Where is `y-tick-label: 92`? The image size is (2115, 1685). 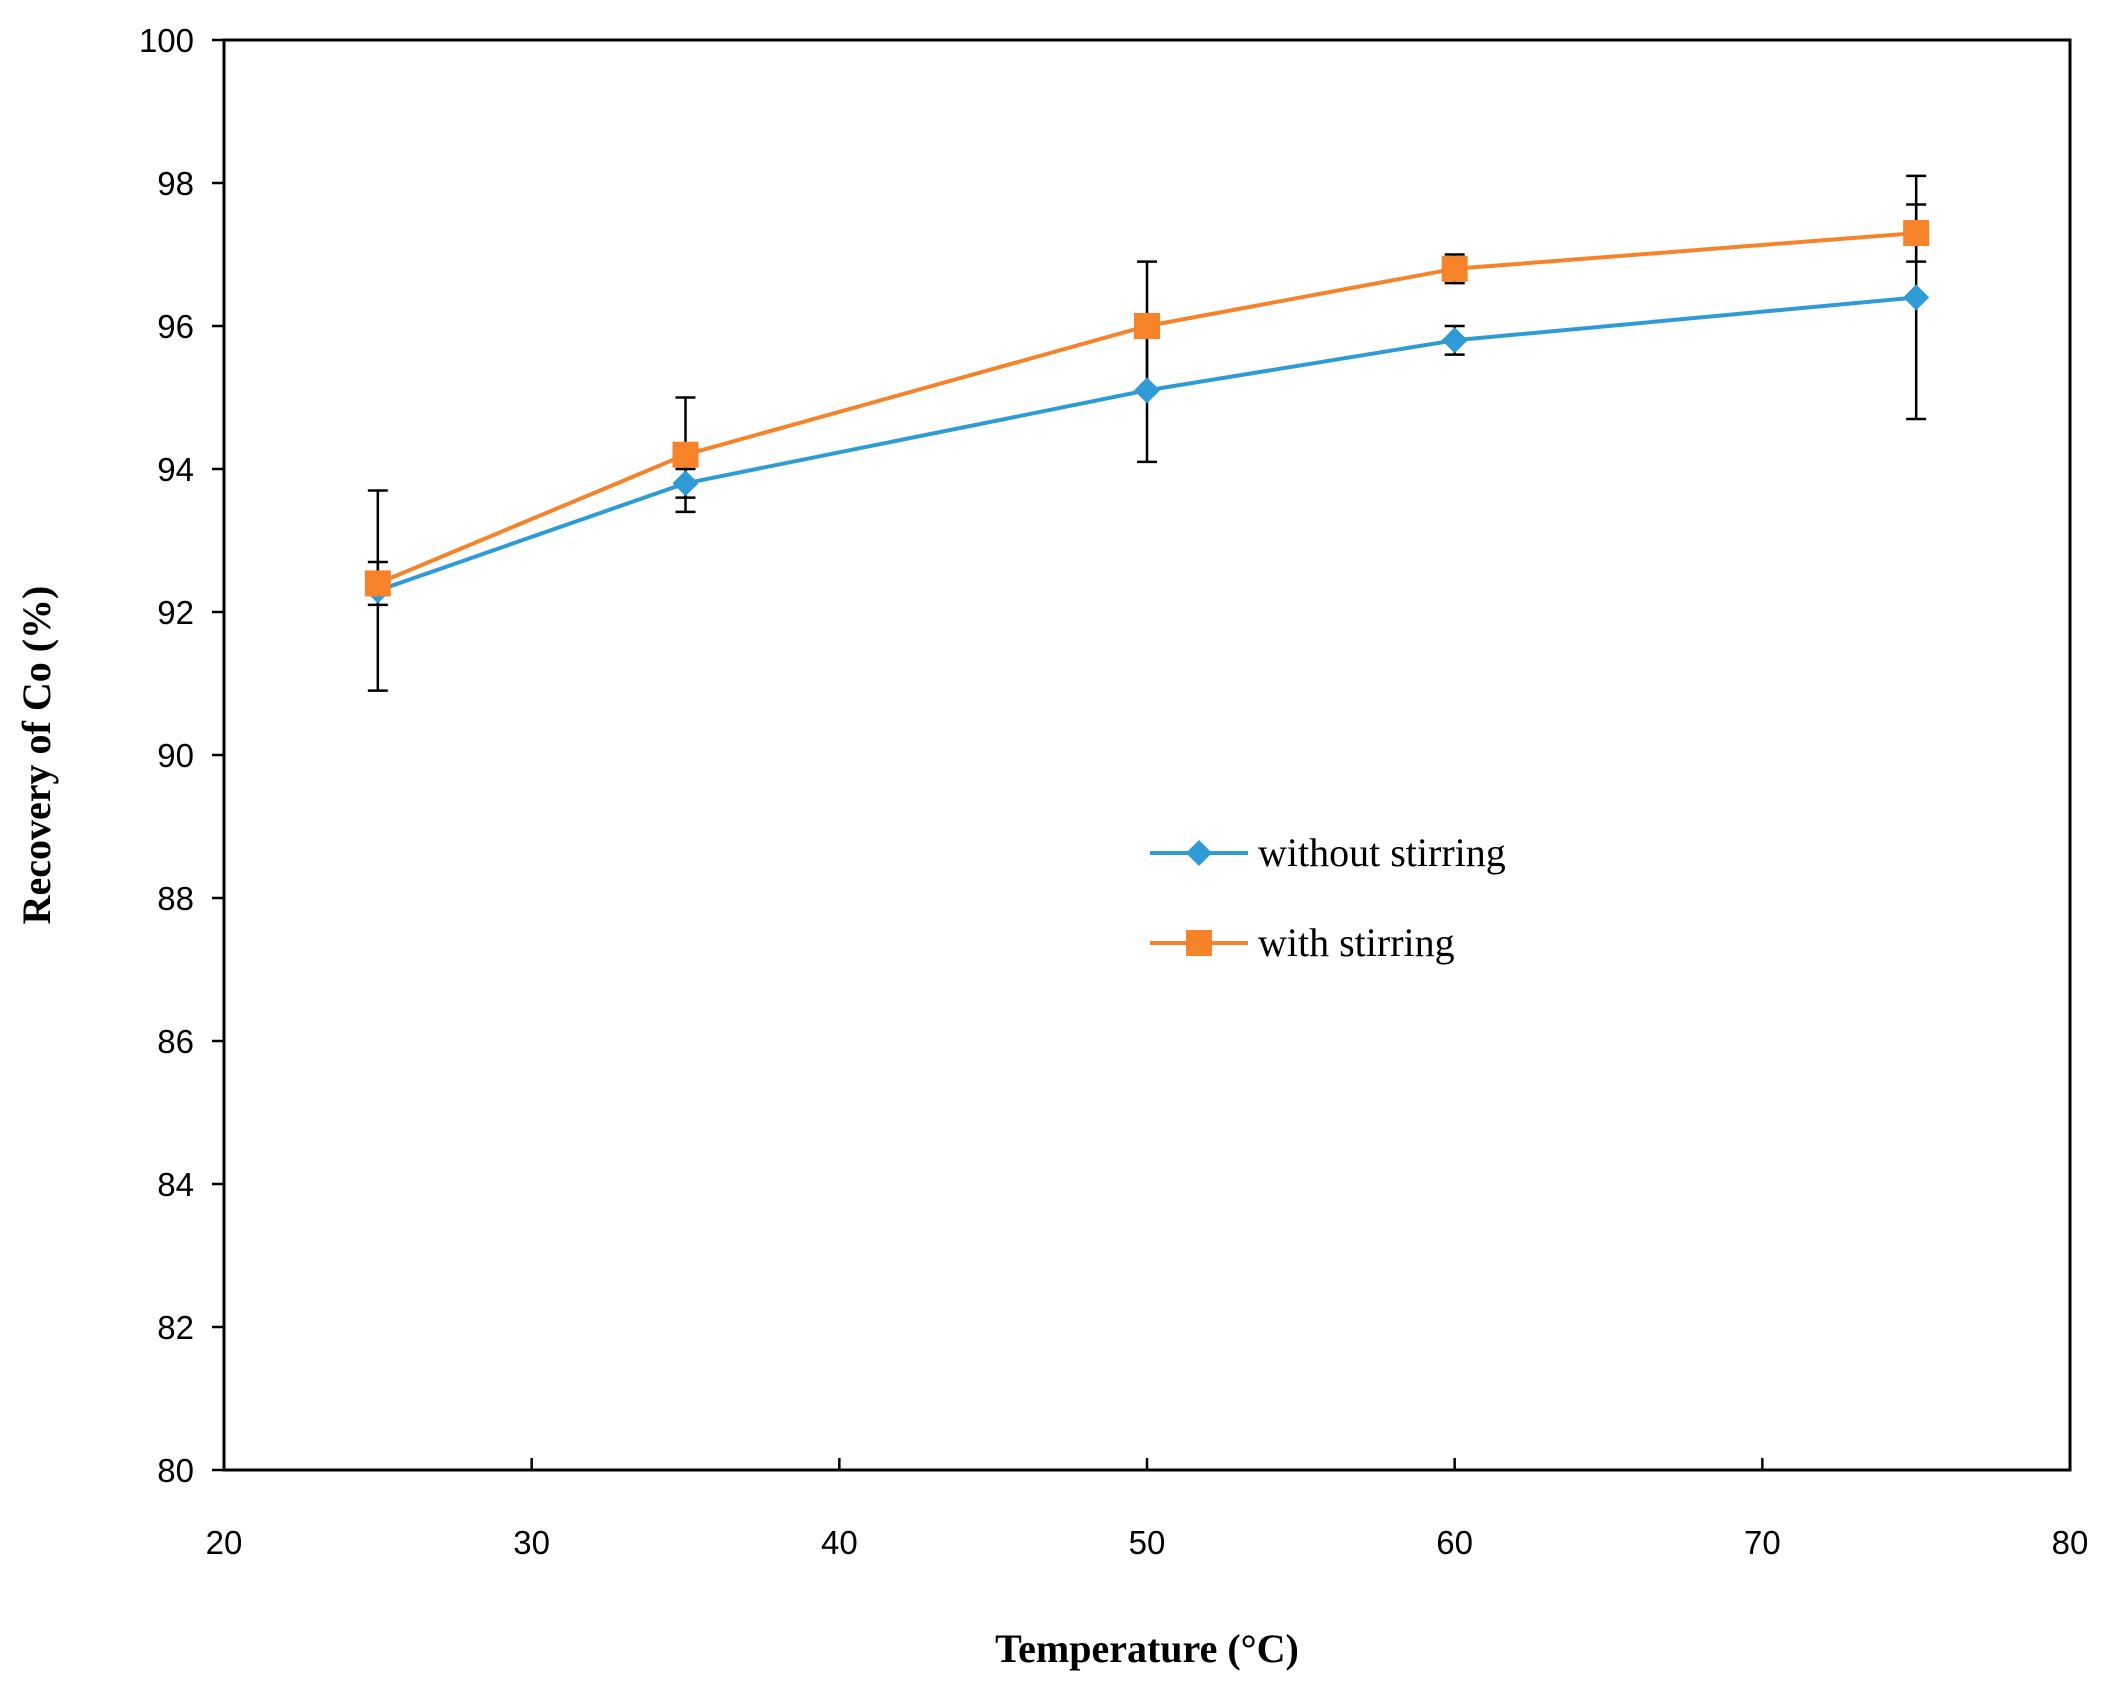
y-tick-label: 92 is located at coordinates (175, 612).